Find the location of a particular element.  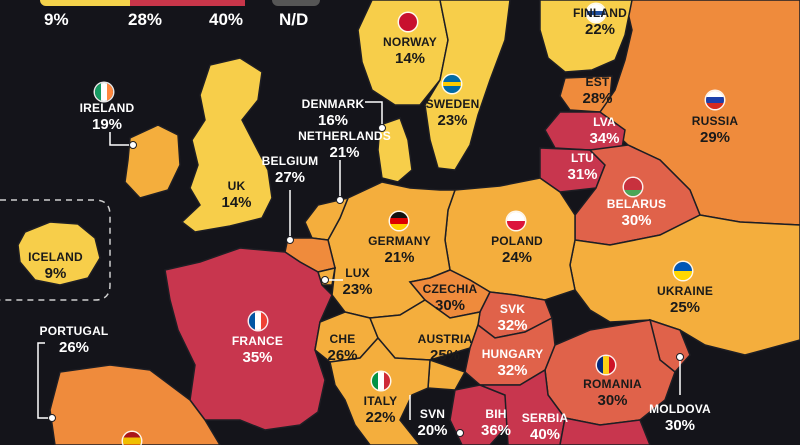

hungary-name: HUNGARY is located at coordinates (512, 354).